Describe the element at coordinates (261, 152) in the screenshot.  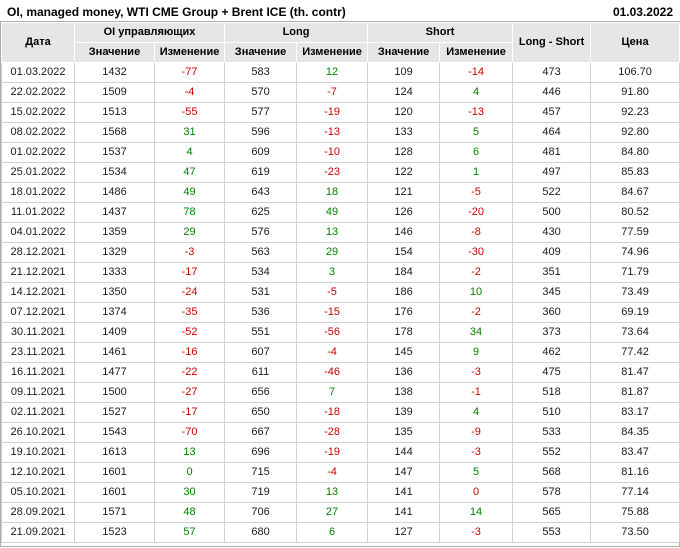
I see `long-value-cell: 609` at that location.